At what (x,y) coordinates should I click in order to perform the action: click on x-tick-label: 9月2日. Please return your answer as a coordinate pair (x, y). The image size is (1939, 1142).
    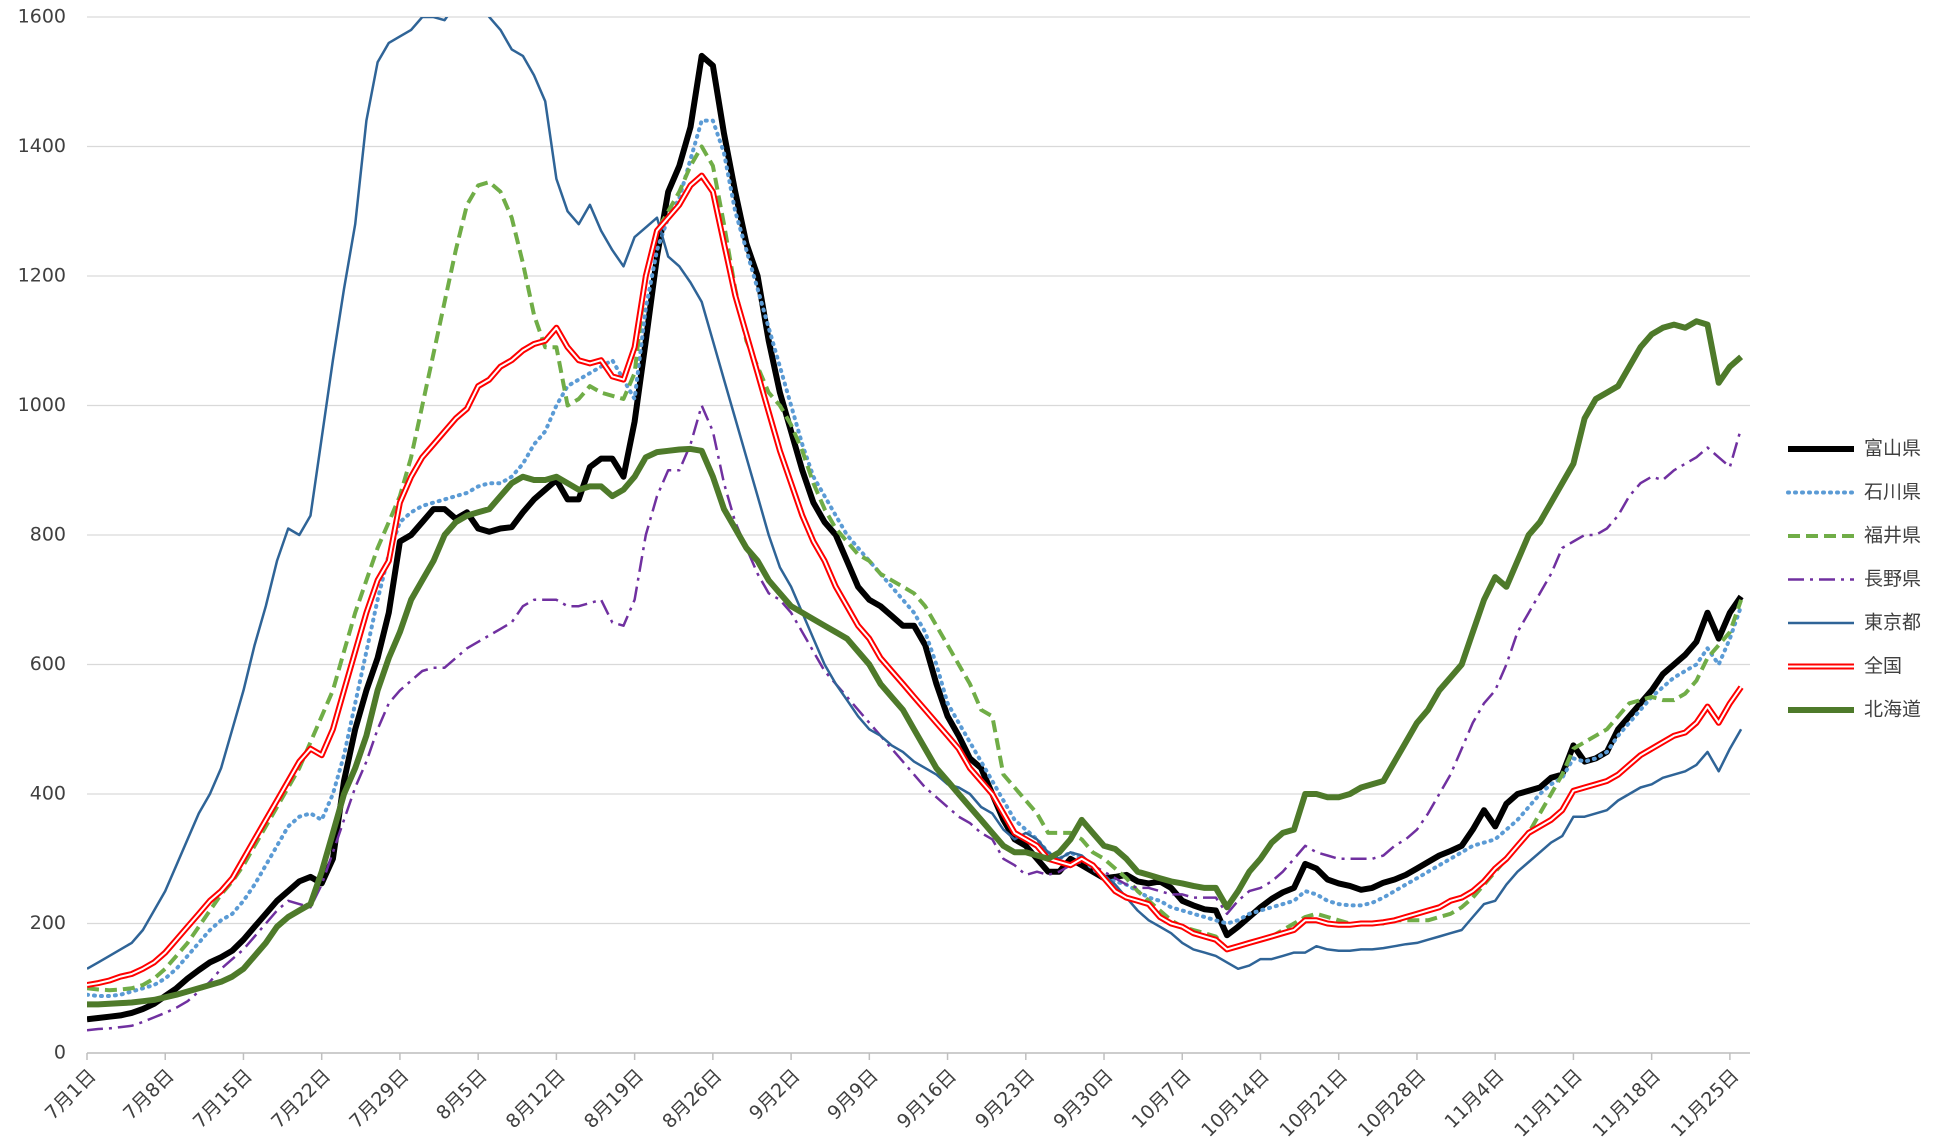
    Looking at the image, I should click on (775, 1095).